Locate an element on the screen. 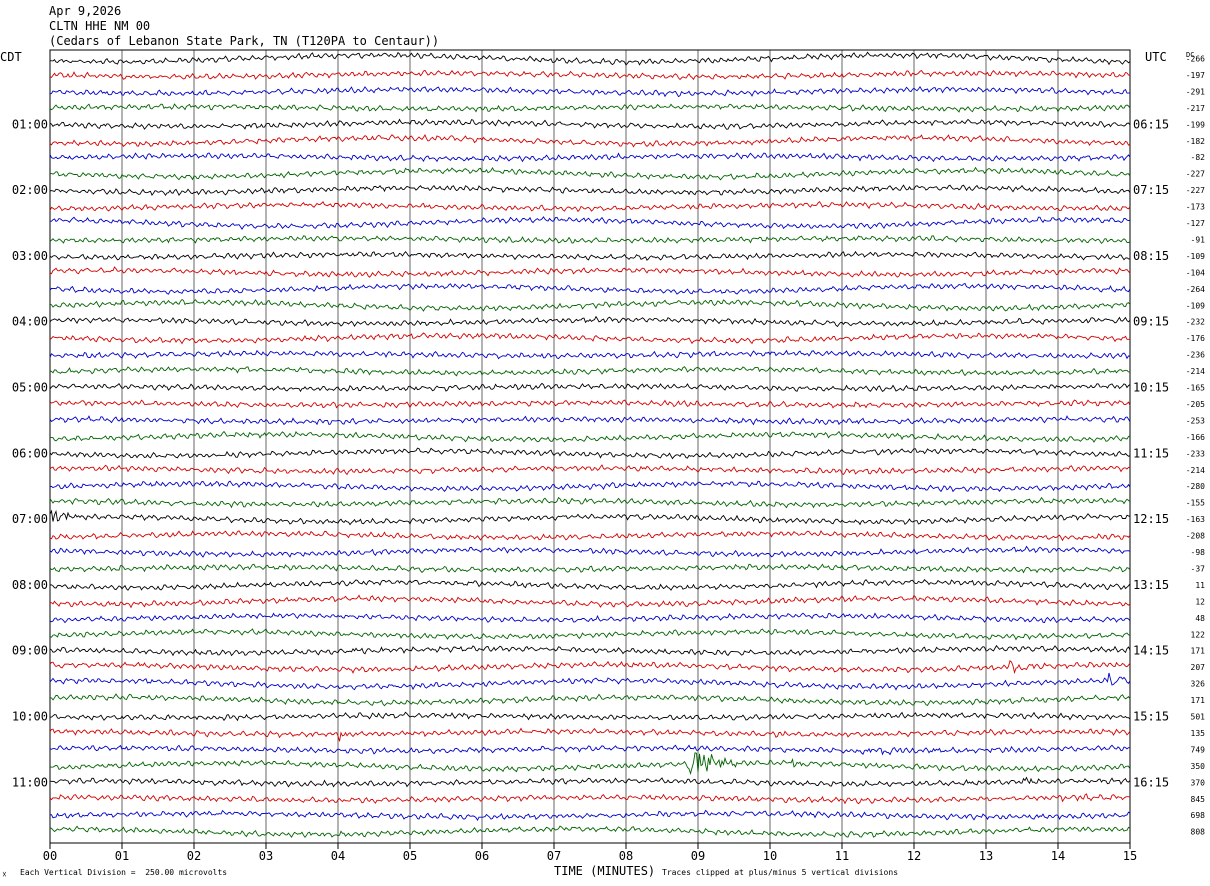 The height and width of the screenshot is (886, 1210). x-tick-label: 01 is located at coordinates (122, 856).